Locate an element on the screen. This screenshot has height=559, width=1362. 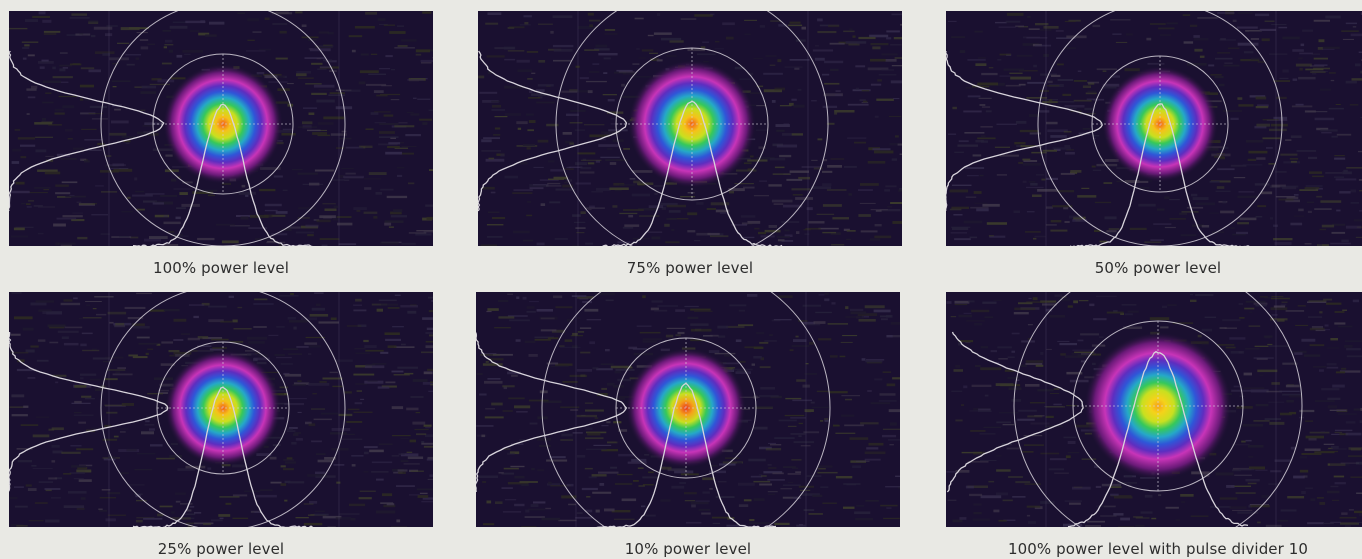
beam-profile-panel-3: 50% power level is located at coordinates (1154, 144).